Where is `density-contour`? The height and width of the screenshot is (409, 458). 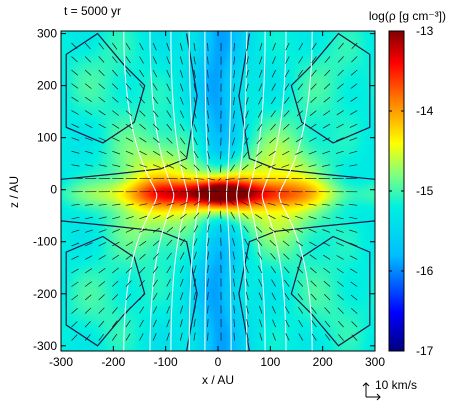
density-contour is located at coordinates (129, 106).